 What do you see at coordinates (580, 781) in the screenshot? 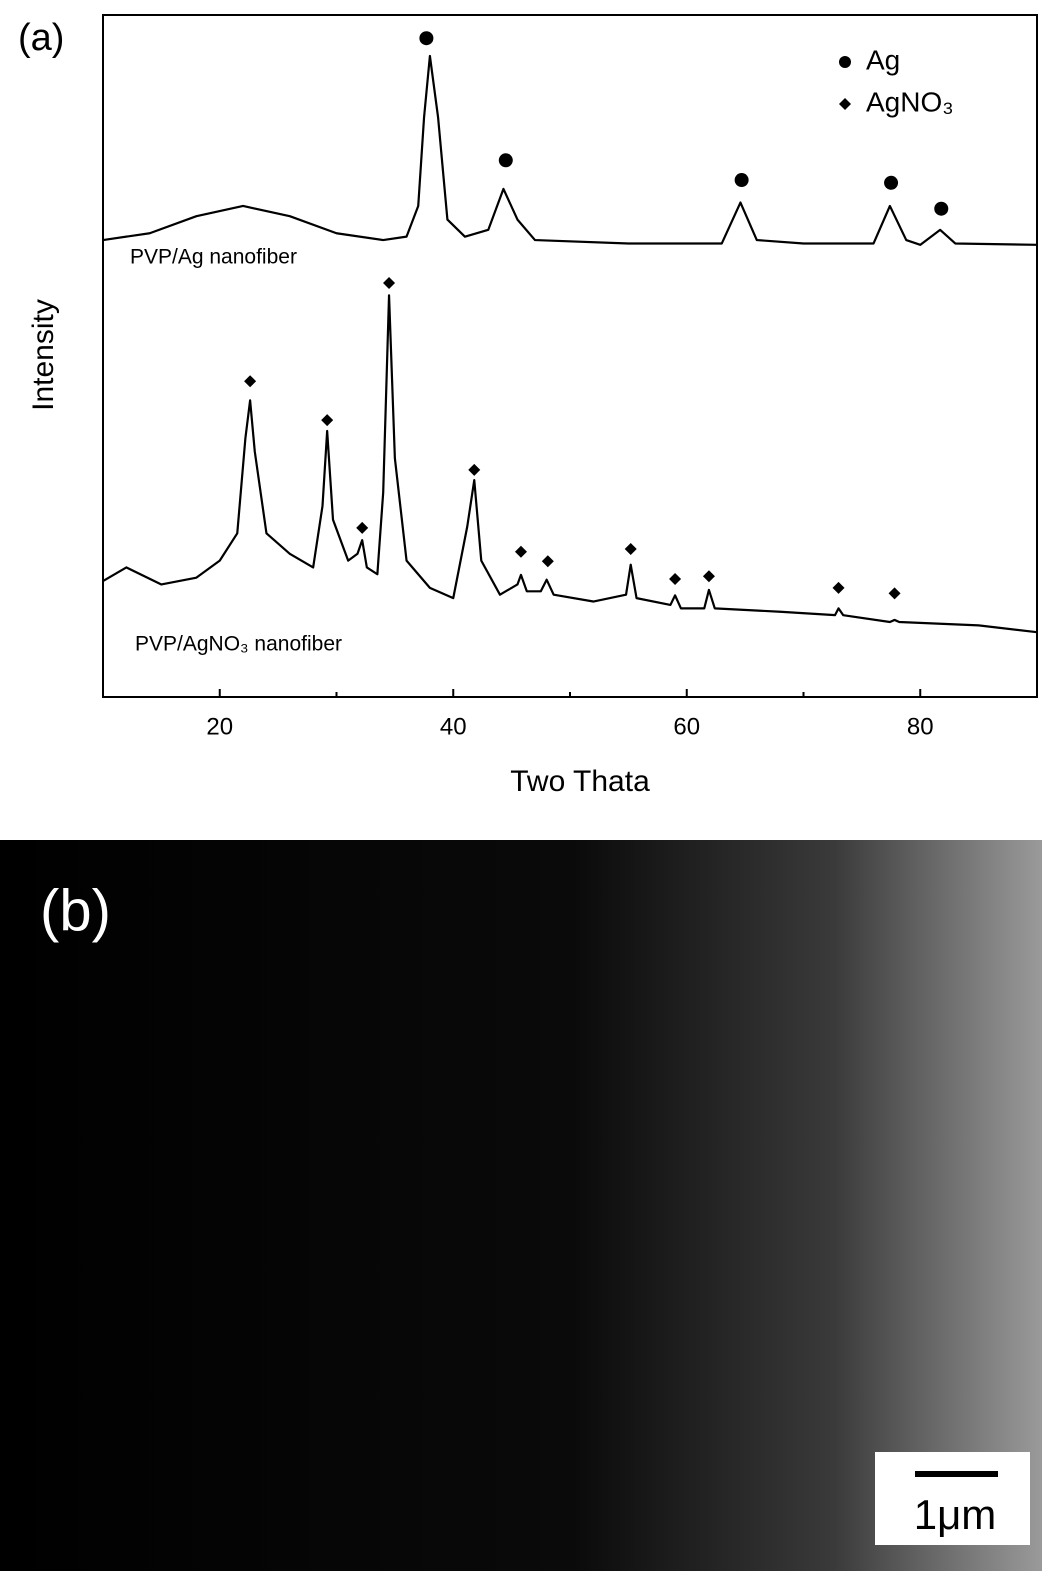
I see `x-axis-label: Two Thata` at bounding box center [580, 781].